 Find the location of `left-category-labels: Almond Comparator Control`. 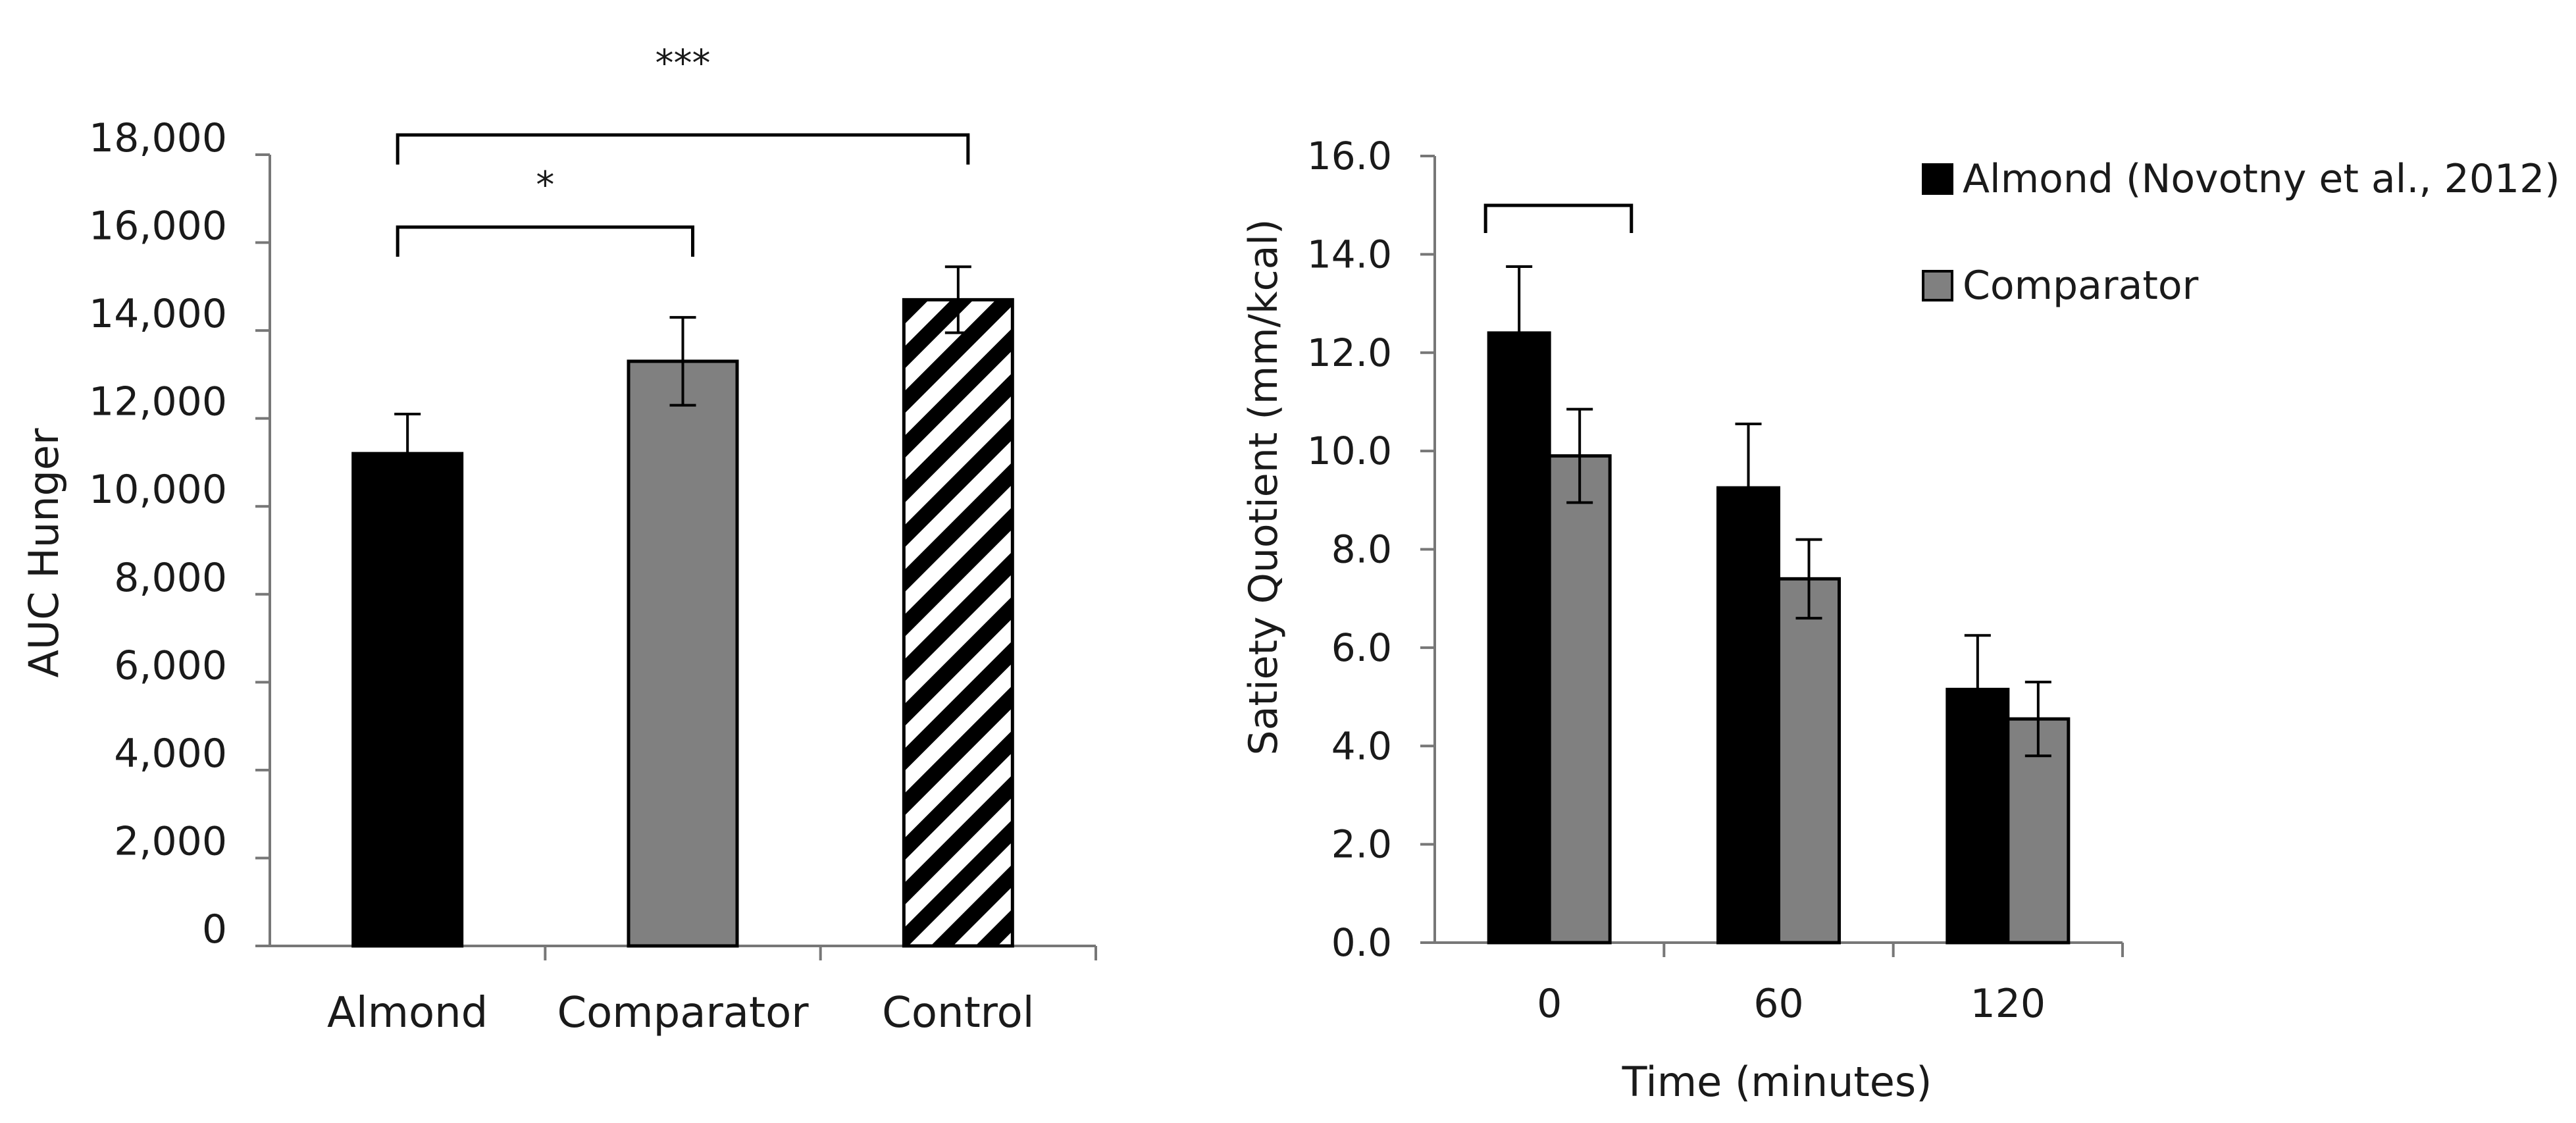

left-category-labels: Almond Comparator Control is located at coordinates (680, 1013).